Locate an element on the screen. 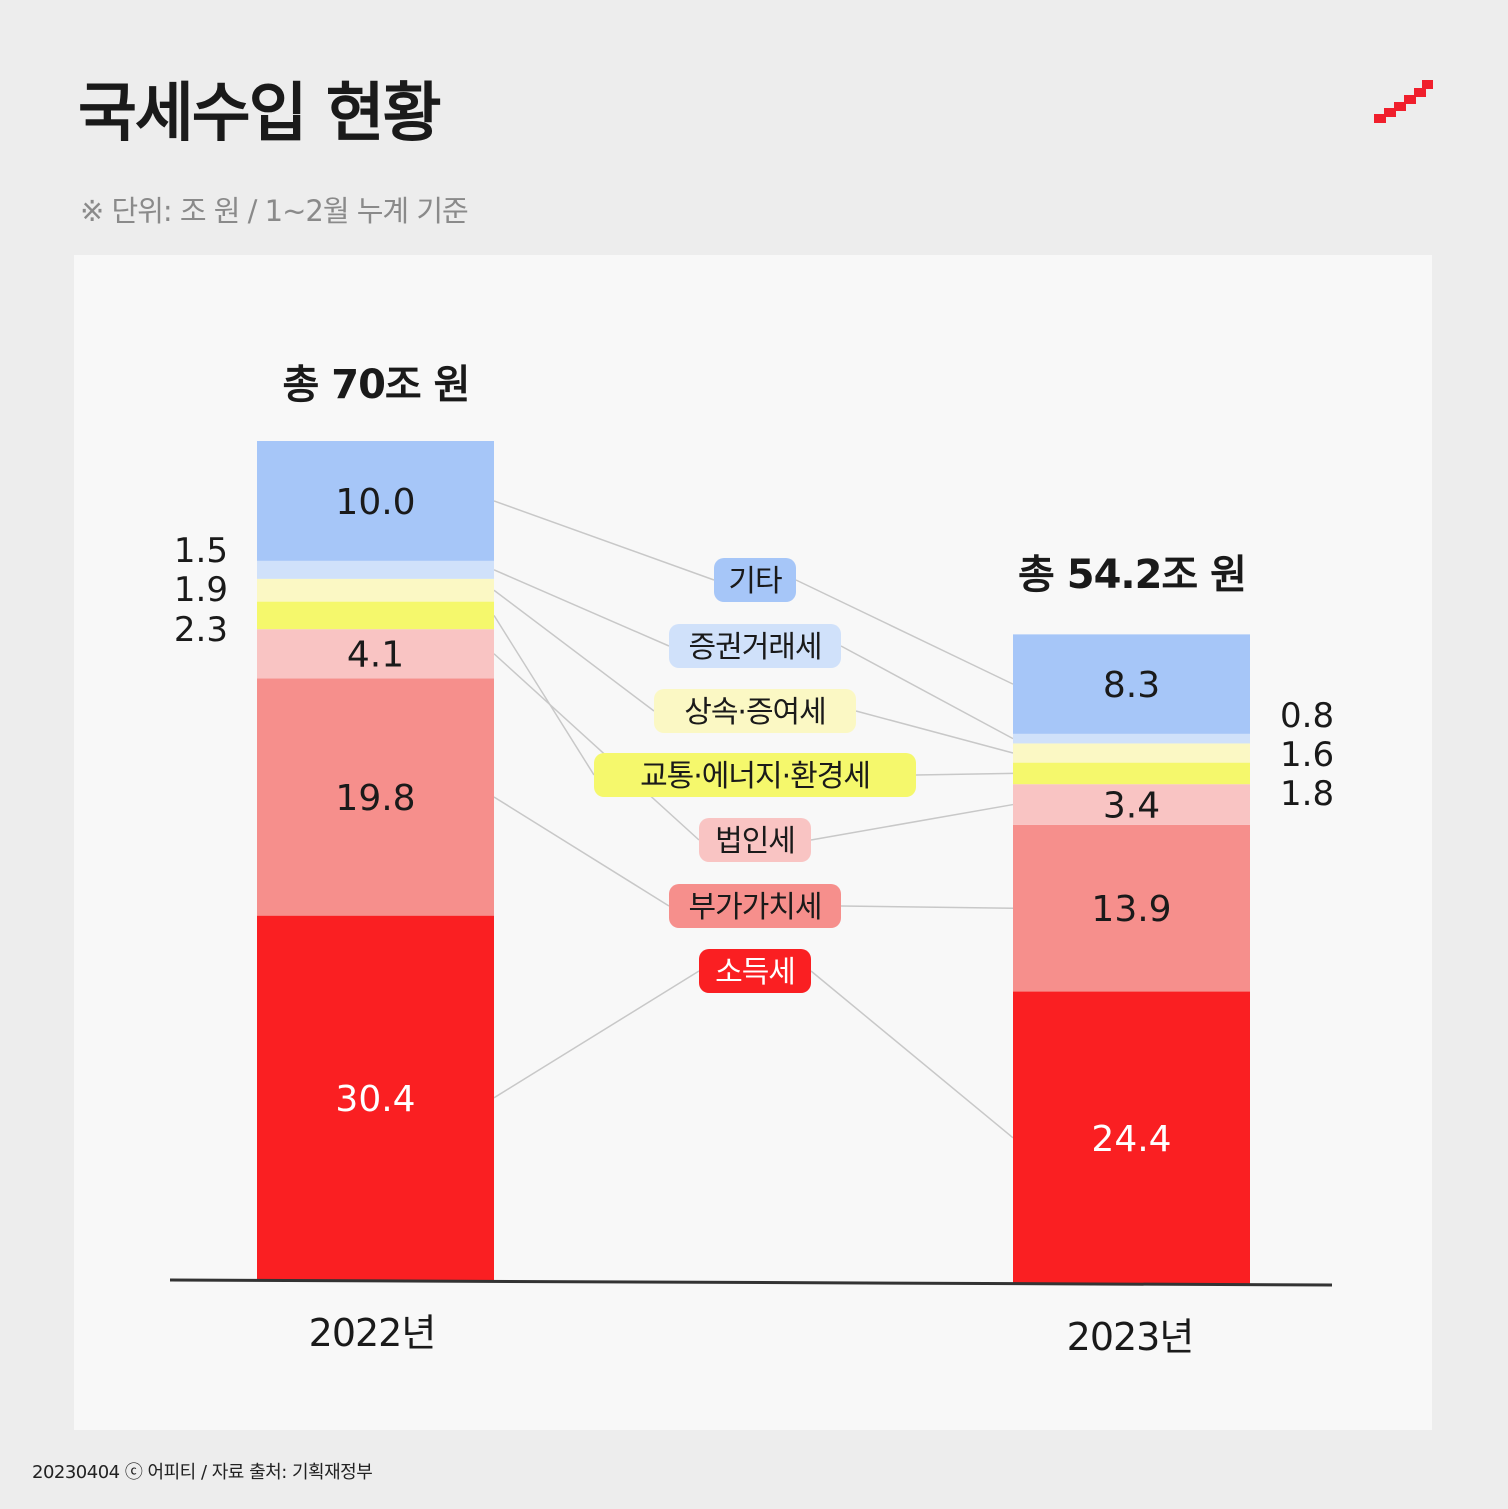 The image size is (1508, 1509). legend-label-3: 교통·에너지·환경세 is located at coordinates (755, 776).